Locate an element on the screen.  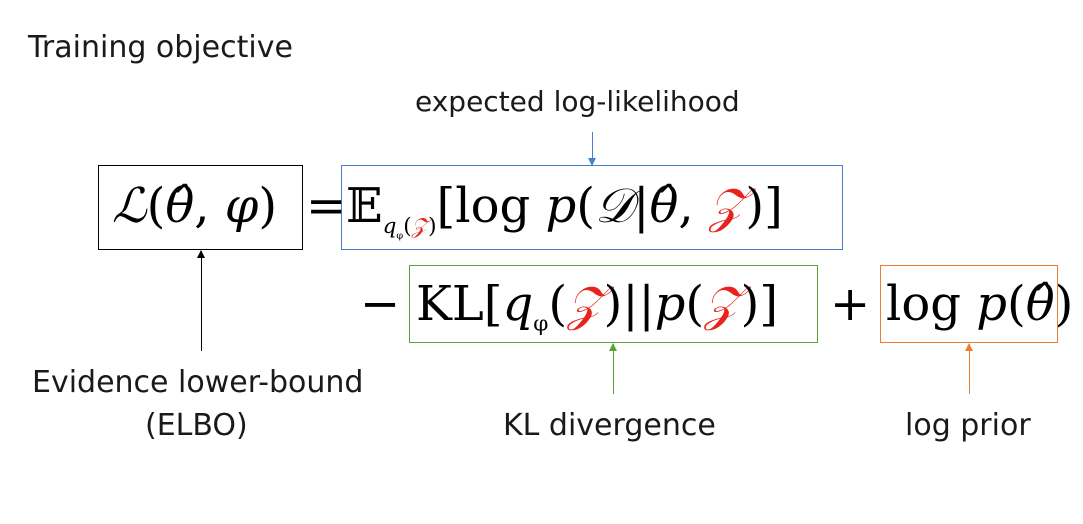
elbo-box is located at coordinates (200, 207).